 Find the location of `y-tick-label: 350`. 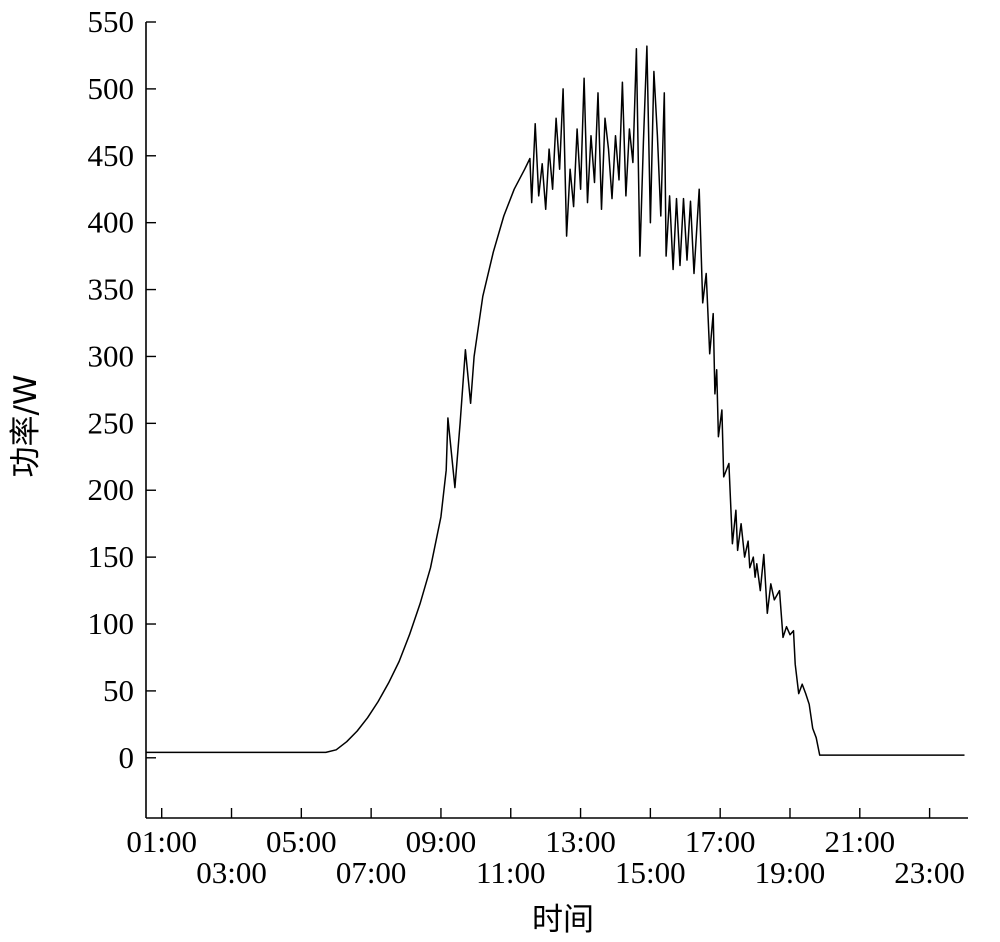

y-tick-label: 350 is located at coordinates (111, 289).